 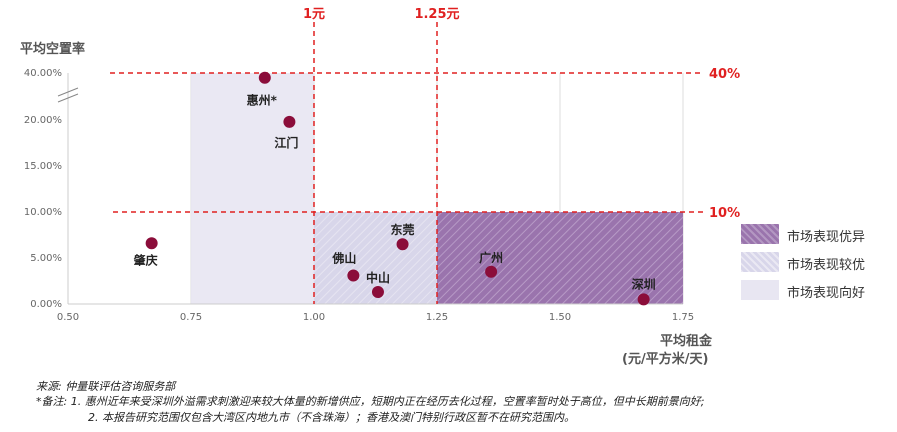 I want to click on data-point-label: 江门, so click(x=286, y=142).